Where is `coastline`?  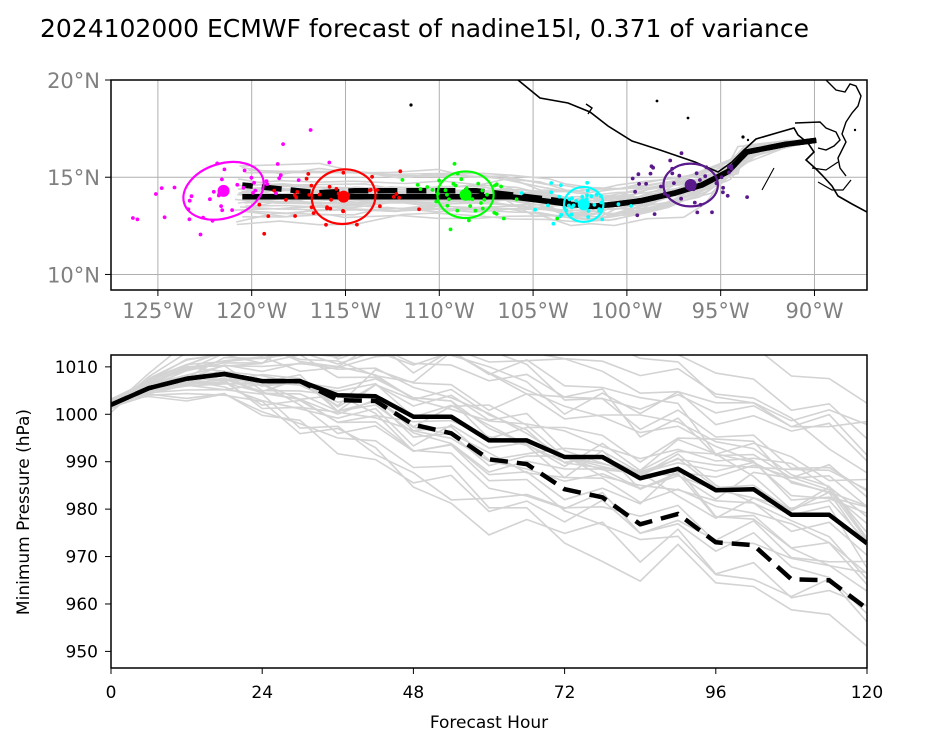
coastline is located at coordinates (638, 146).